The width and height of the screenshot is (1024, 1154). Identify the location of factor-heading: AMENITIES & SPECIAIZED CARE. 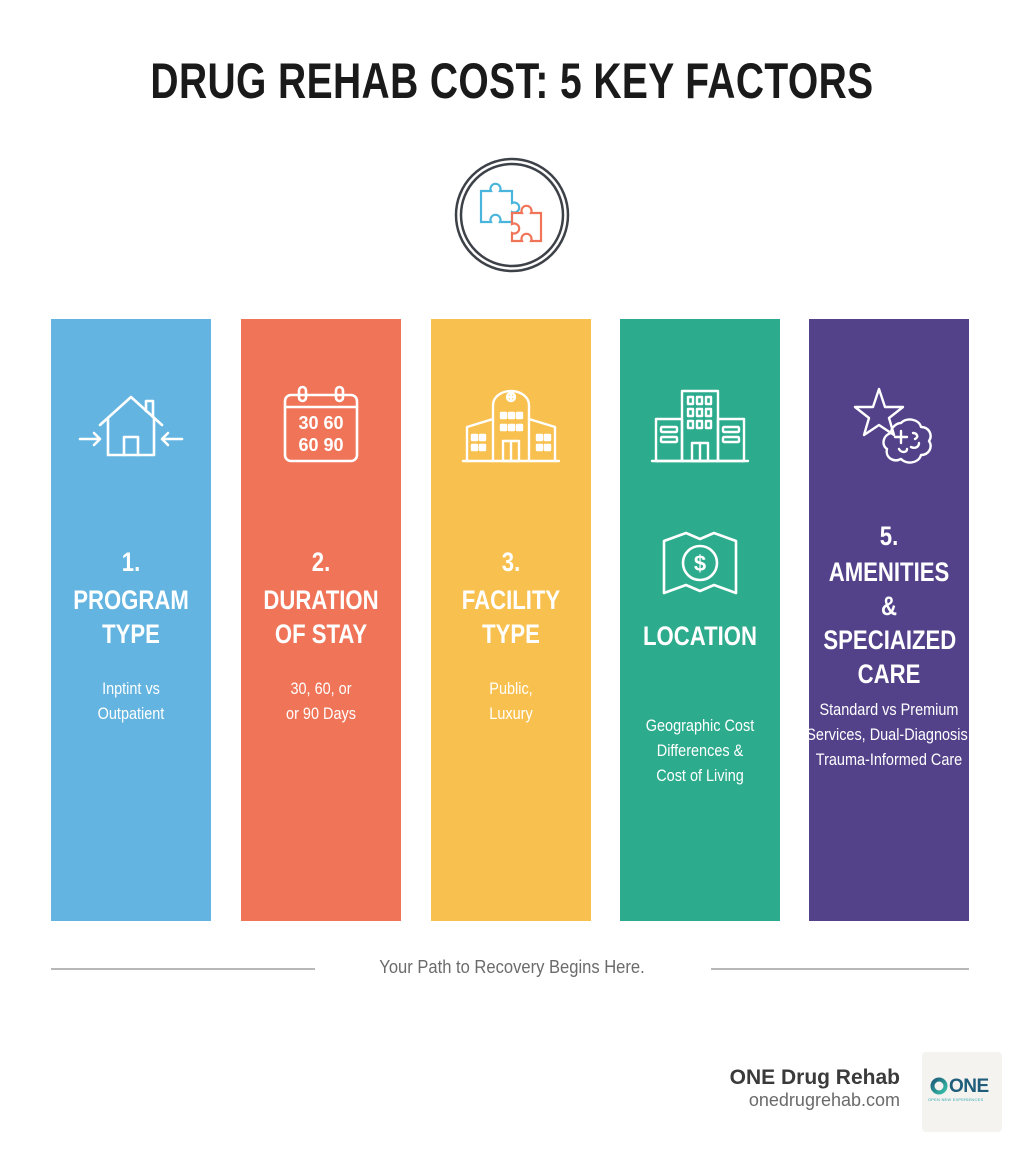
(890, 623).